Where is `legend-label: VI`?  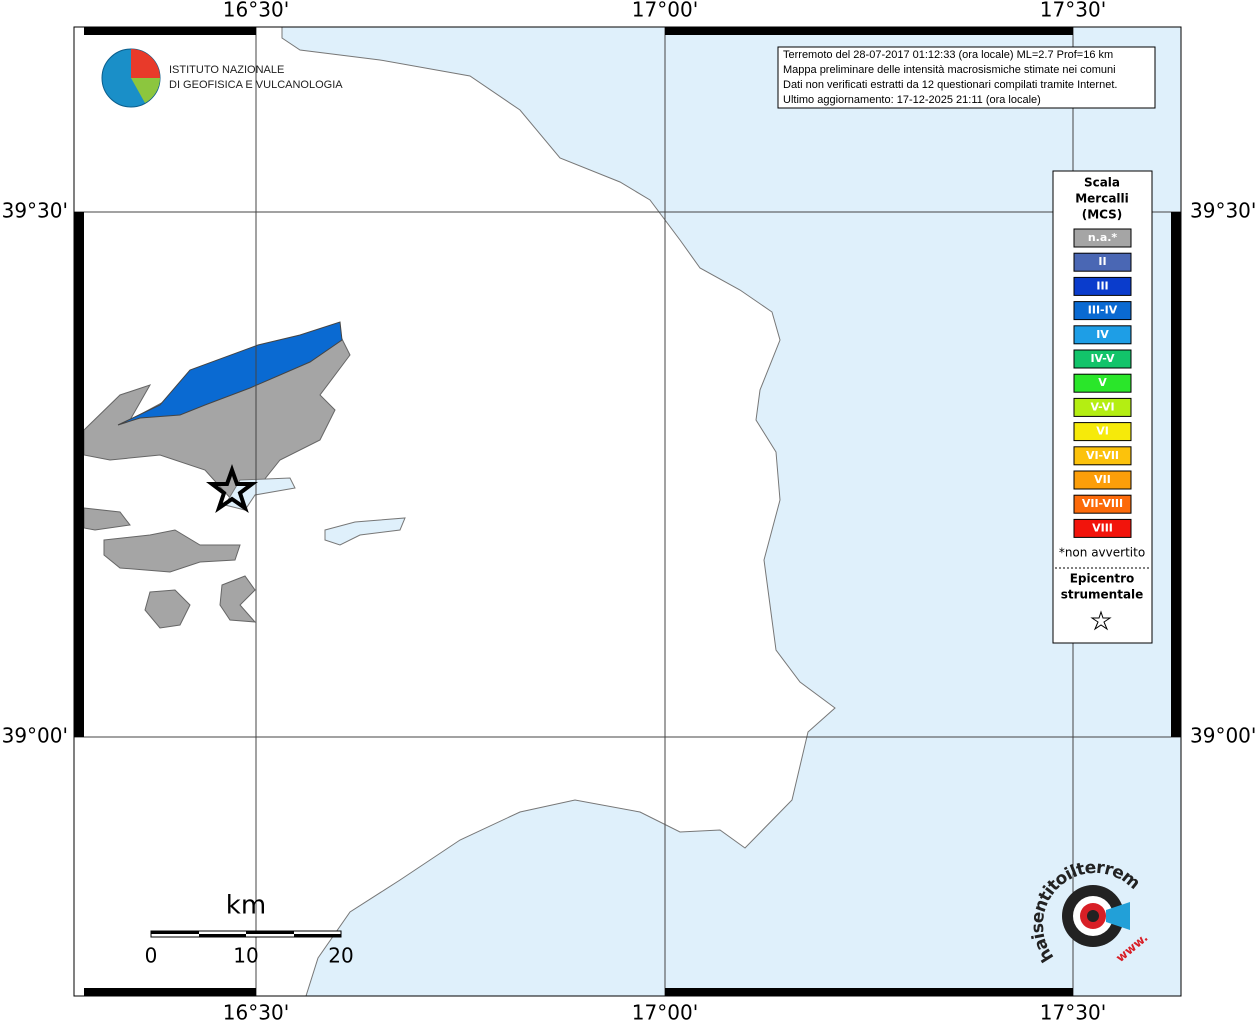 legend-label: VI is located at coordinates (1102, 431).